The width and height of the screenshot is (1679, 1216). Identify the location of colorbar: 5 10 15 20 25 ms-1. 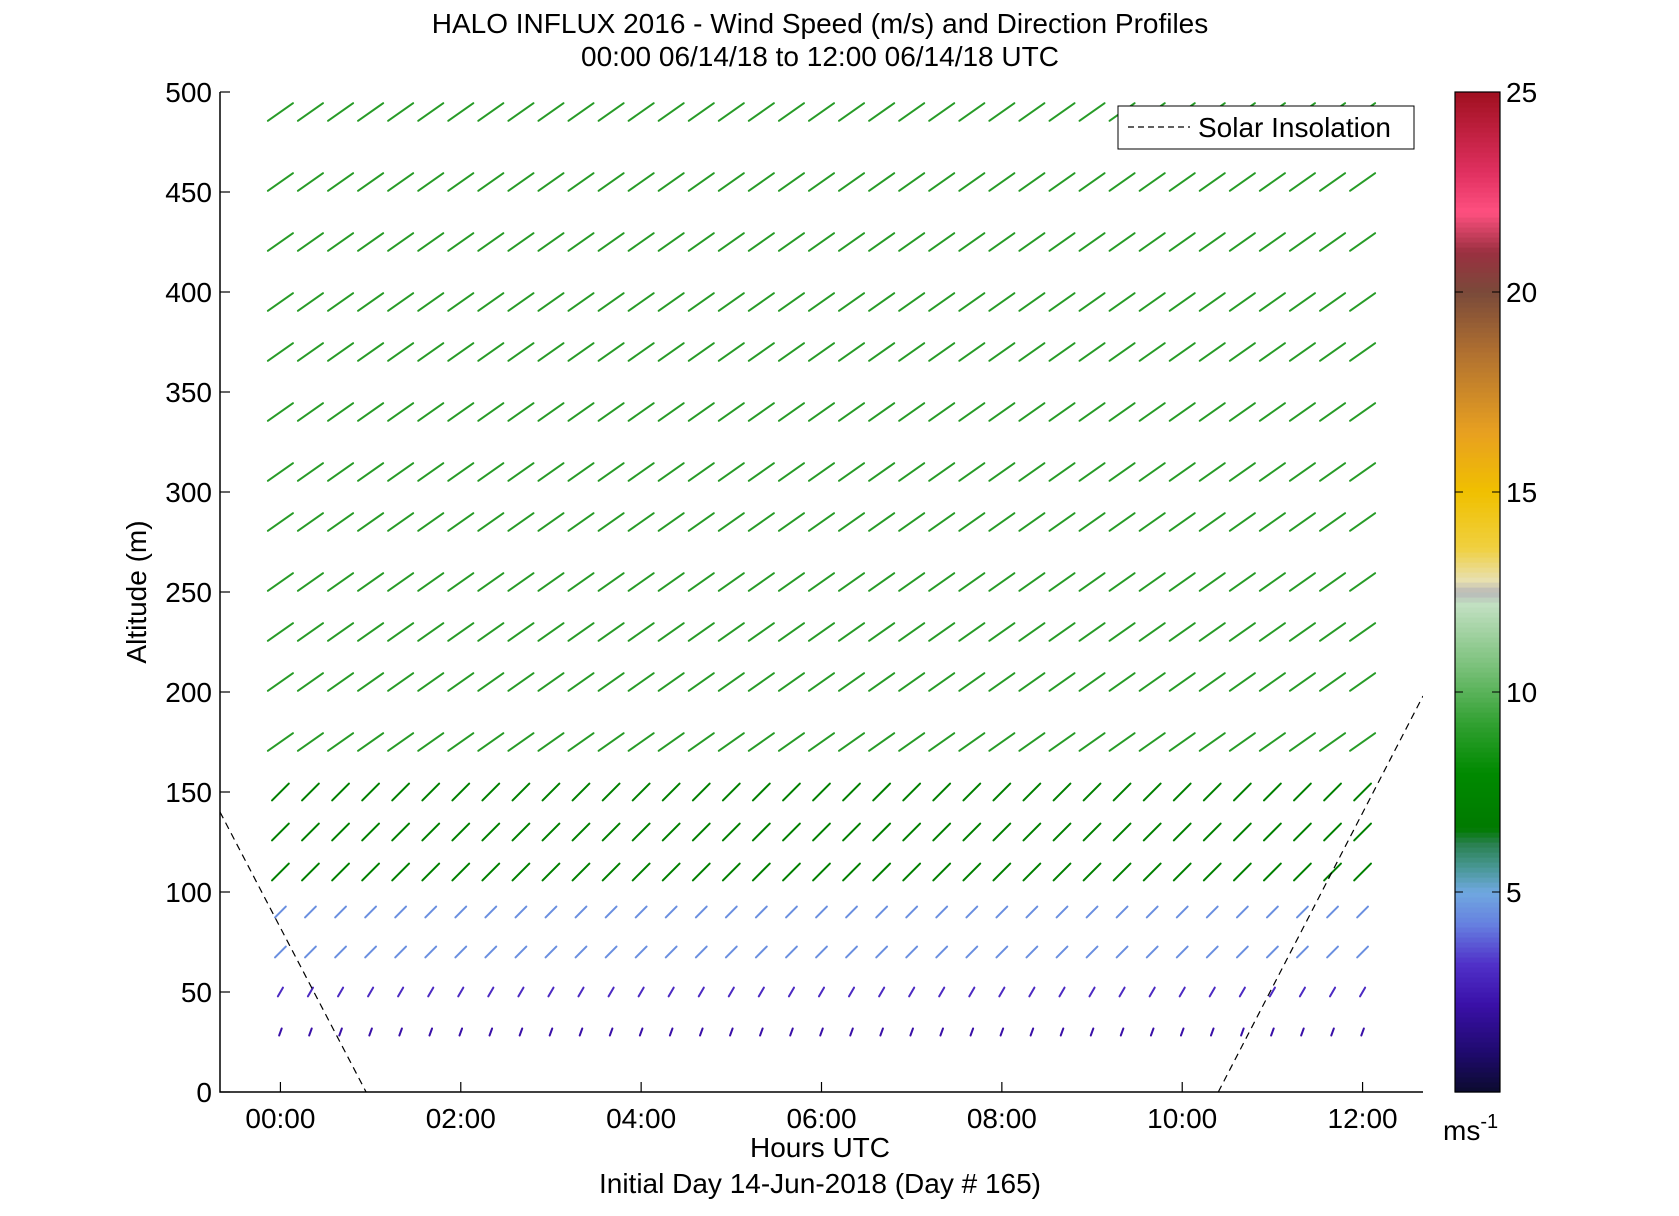
(1490, 611).